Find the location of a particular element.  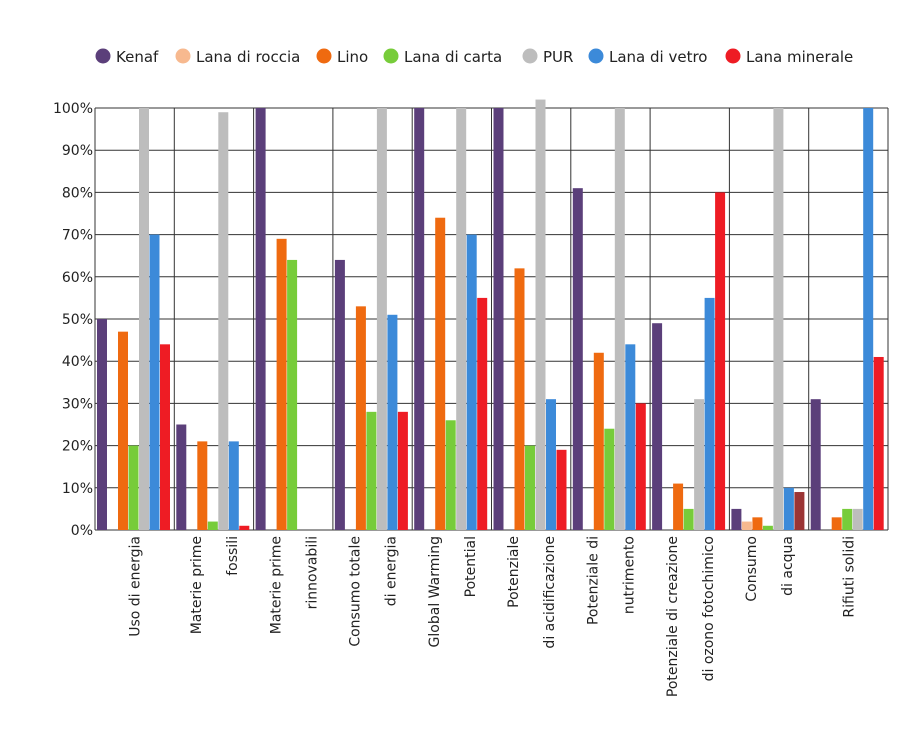

y-tick-label: 70% is located at coordinates (77, 236).